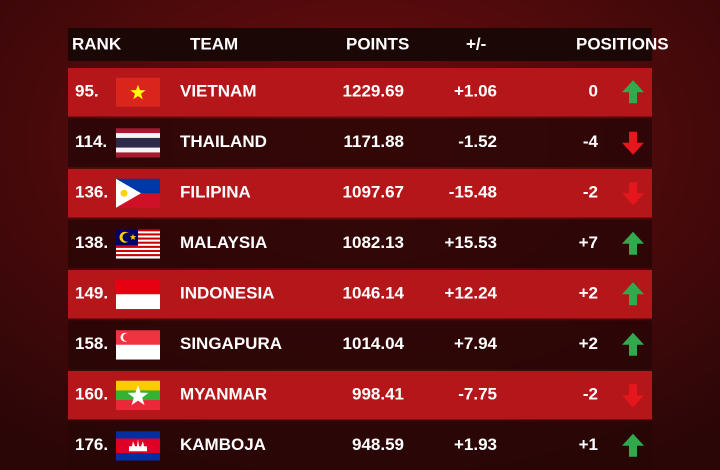 The height and width of the screenshot is (470, 720). Describe the element at coordinates (475, 91) in the screenshot. I see `change: +1.06` at that location.